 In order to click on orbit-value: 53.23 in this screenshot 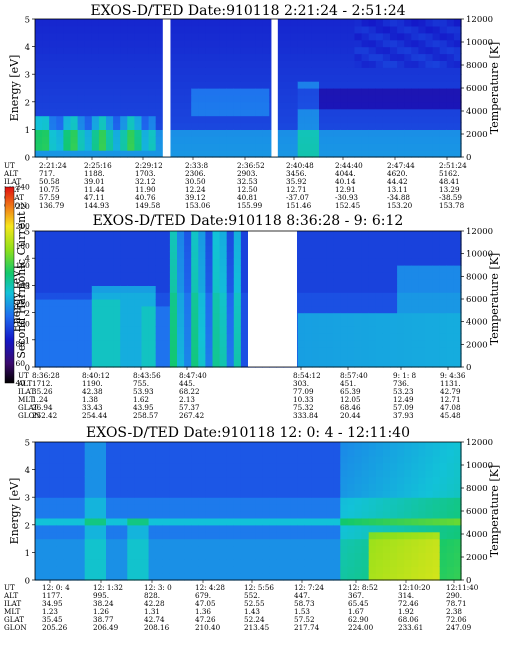, I will do `click(403, 391)`.